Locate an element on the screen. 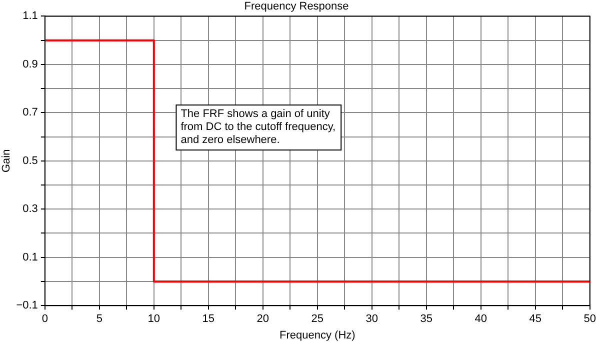 This screenshot has height=342, width=599. chart-title: Frequency Response is located at coordinates (296, 6).